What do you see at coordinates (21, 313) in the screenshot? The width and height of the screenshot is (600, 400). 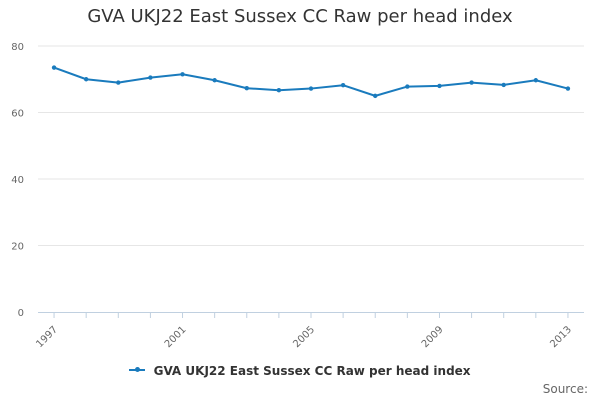 I see `y-tick-label: 0` at bounding box center [21, 313].